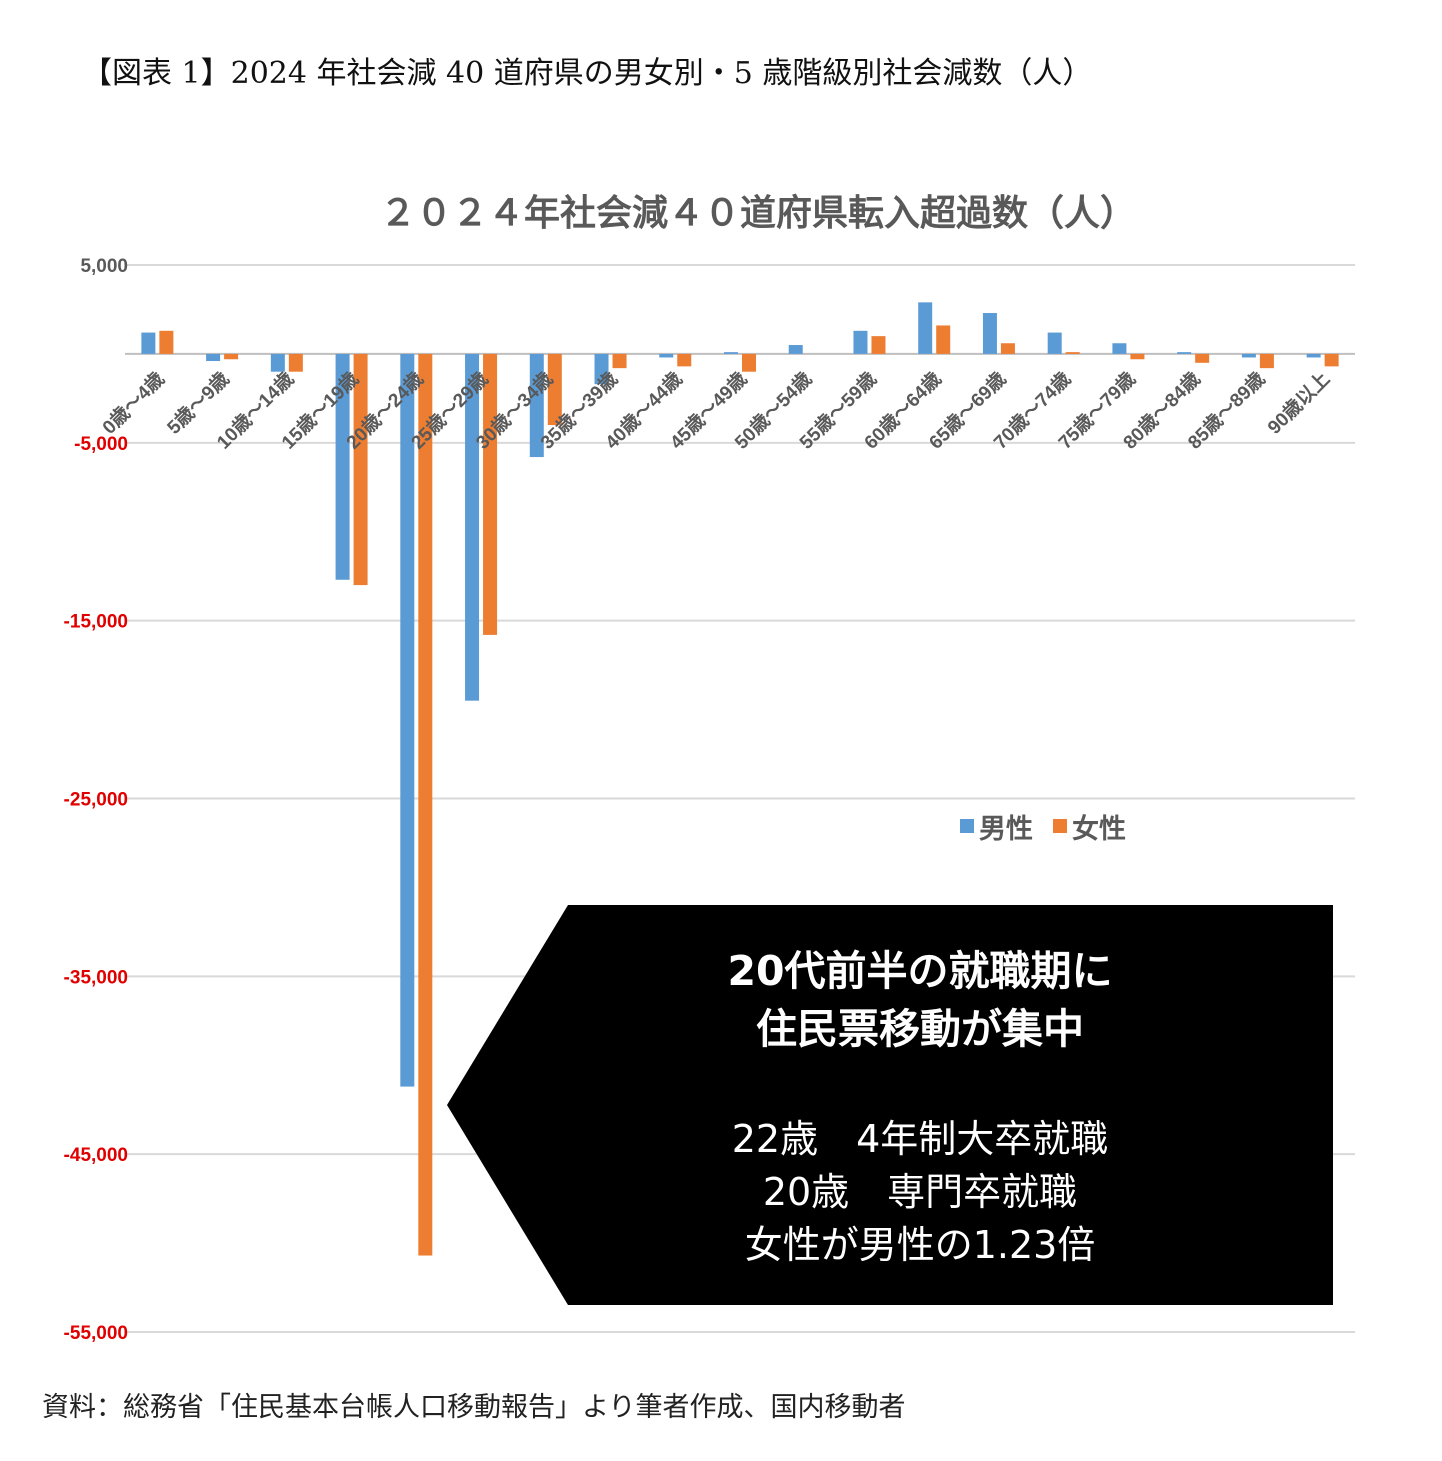  Describe the element at coordinates (920, 1245) in the screenshot. I see `callout-line-5: 女性が男性の1.23倍` at that location.